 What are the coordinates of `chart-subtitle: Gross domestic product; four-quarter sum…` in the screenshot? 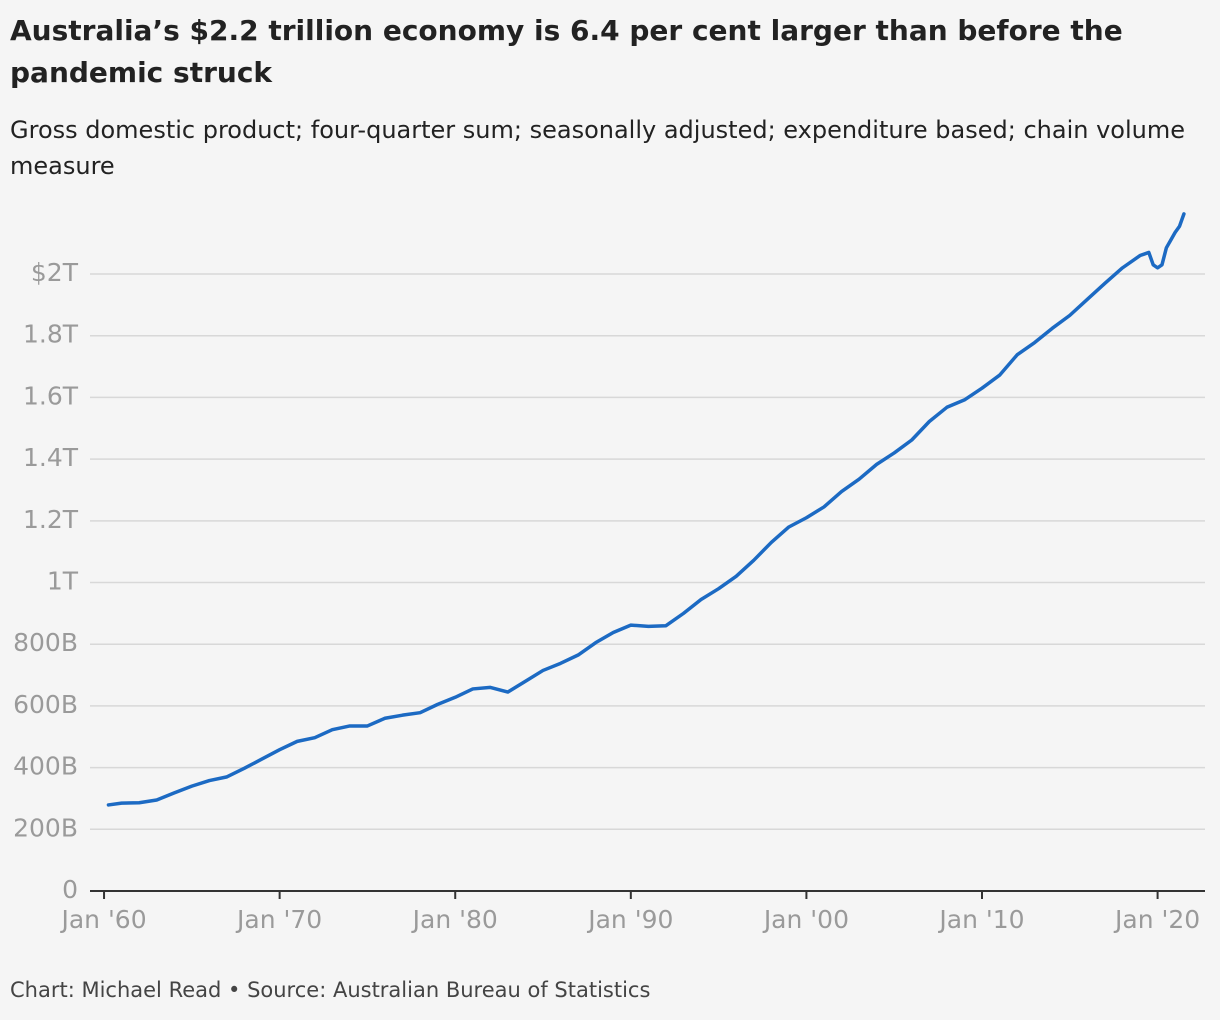 It's located at (597, 148).